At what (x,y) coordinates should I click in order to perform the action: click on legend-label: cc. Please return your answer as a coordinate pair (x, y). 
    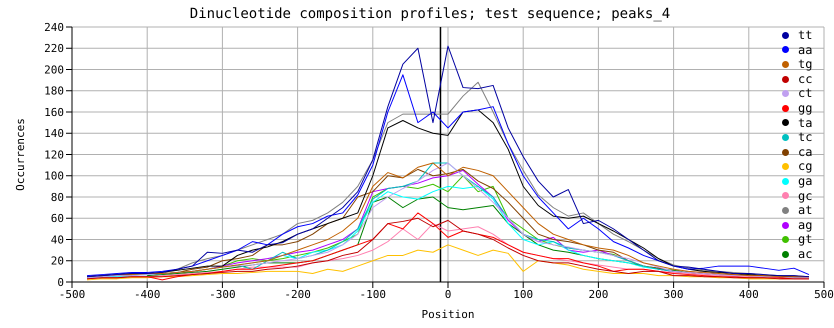
    Looking at the image, I should click on (805, 79).